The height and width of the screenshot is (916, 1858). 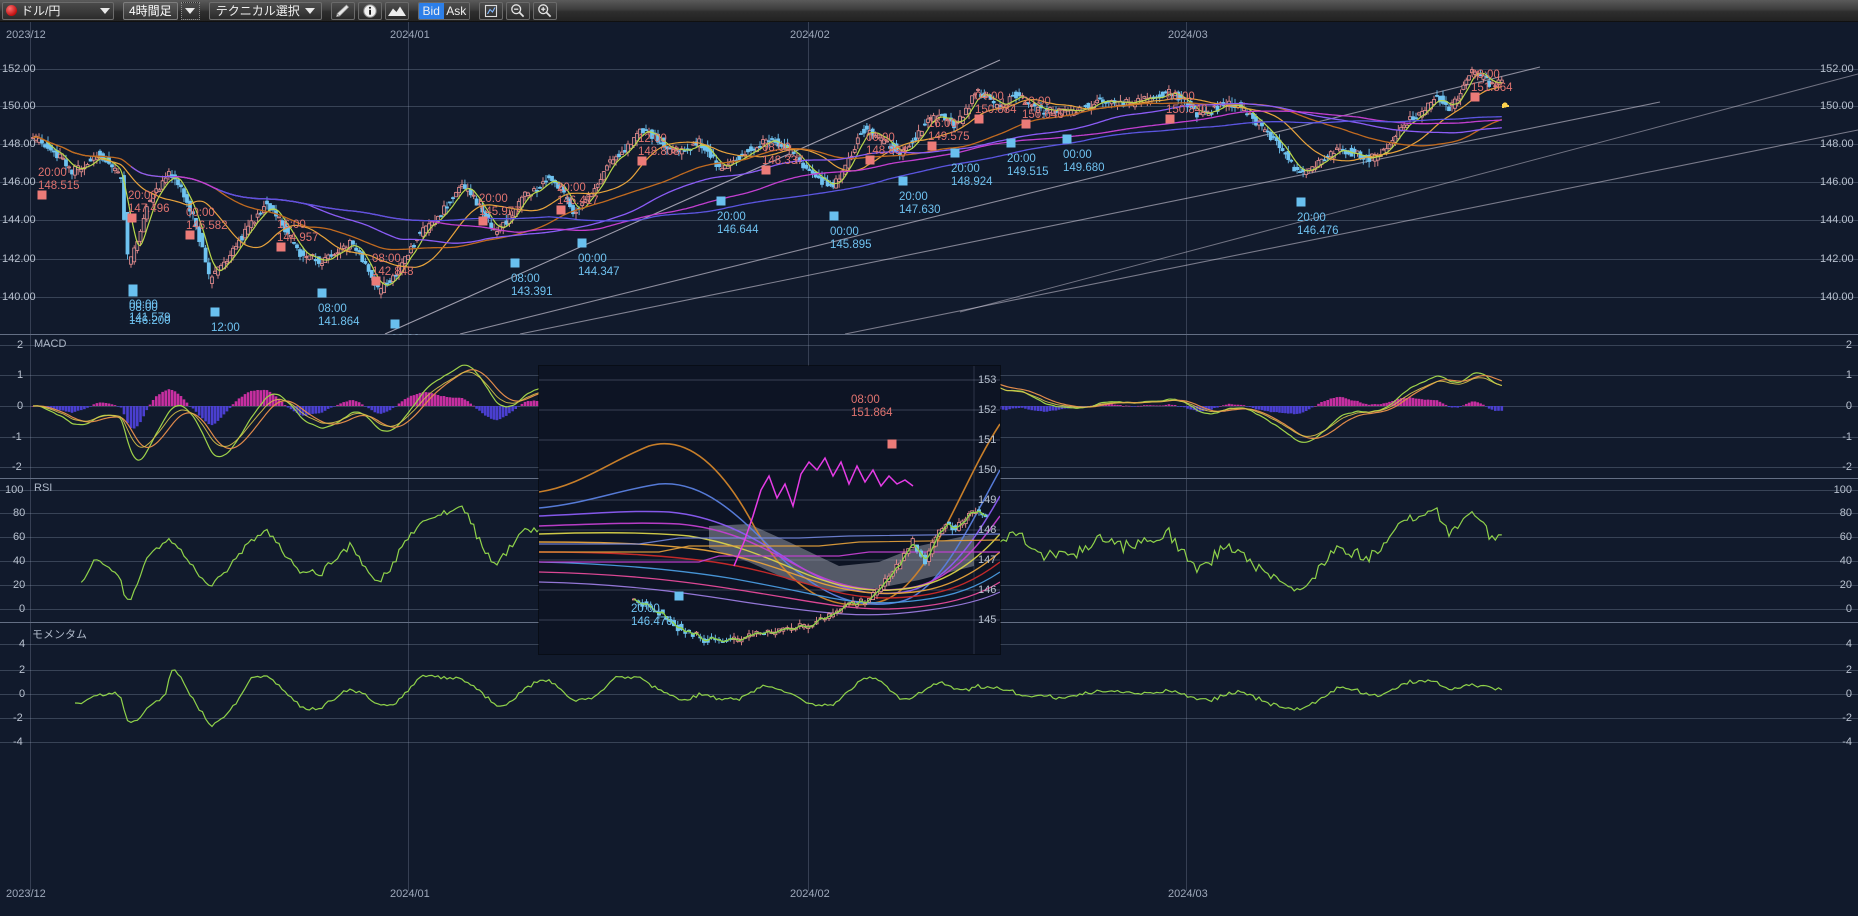 I want to click on date-label-top-2: 2024/01, so click(x=410, y=35).